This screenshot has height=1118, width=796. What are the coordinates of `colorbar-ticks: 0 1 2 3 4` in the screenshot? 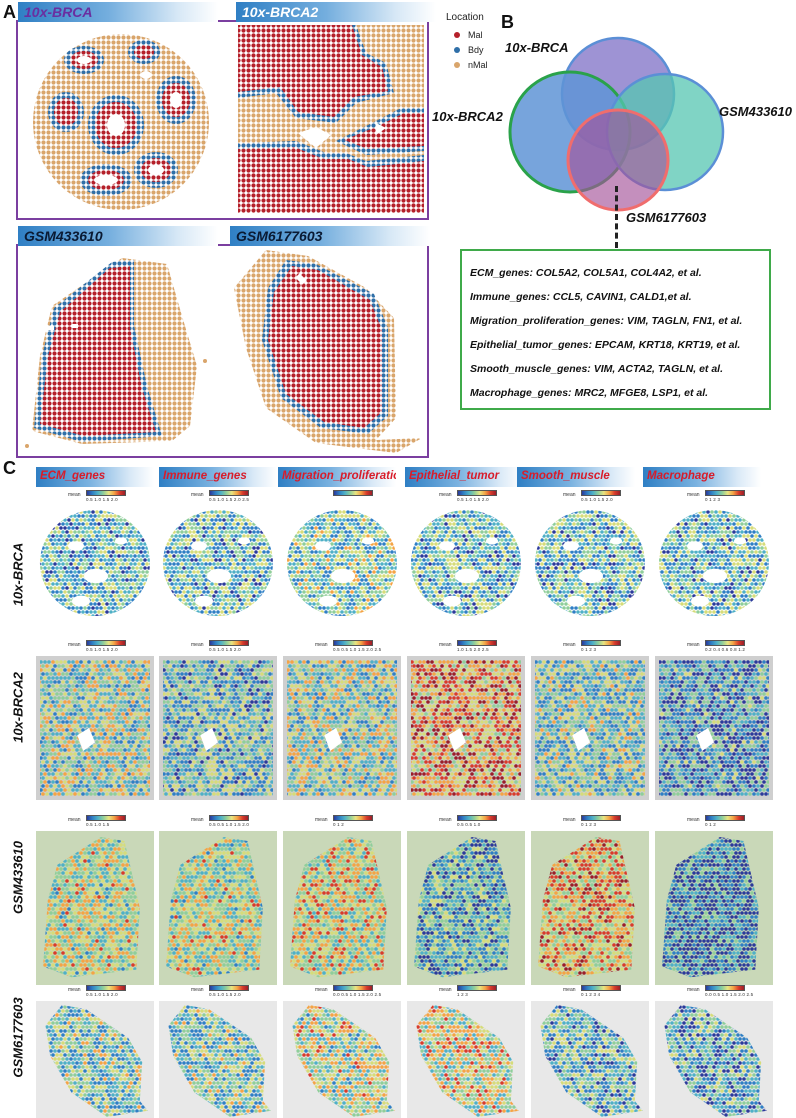 It's located at (590, 994).